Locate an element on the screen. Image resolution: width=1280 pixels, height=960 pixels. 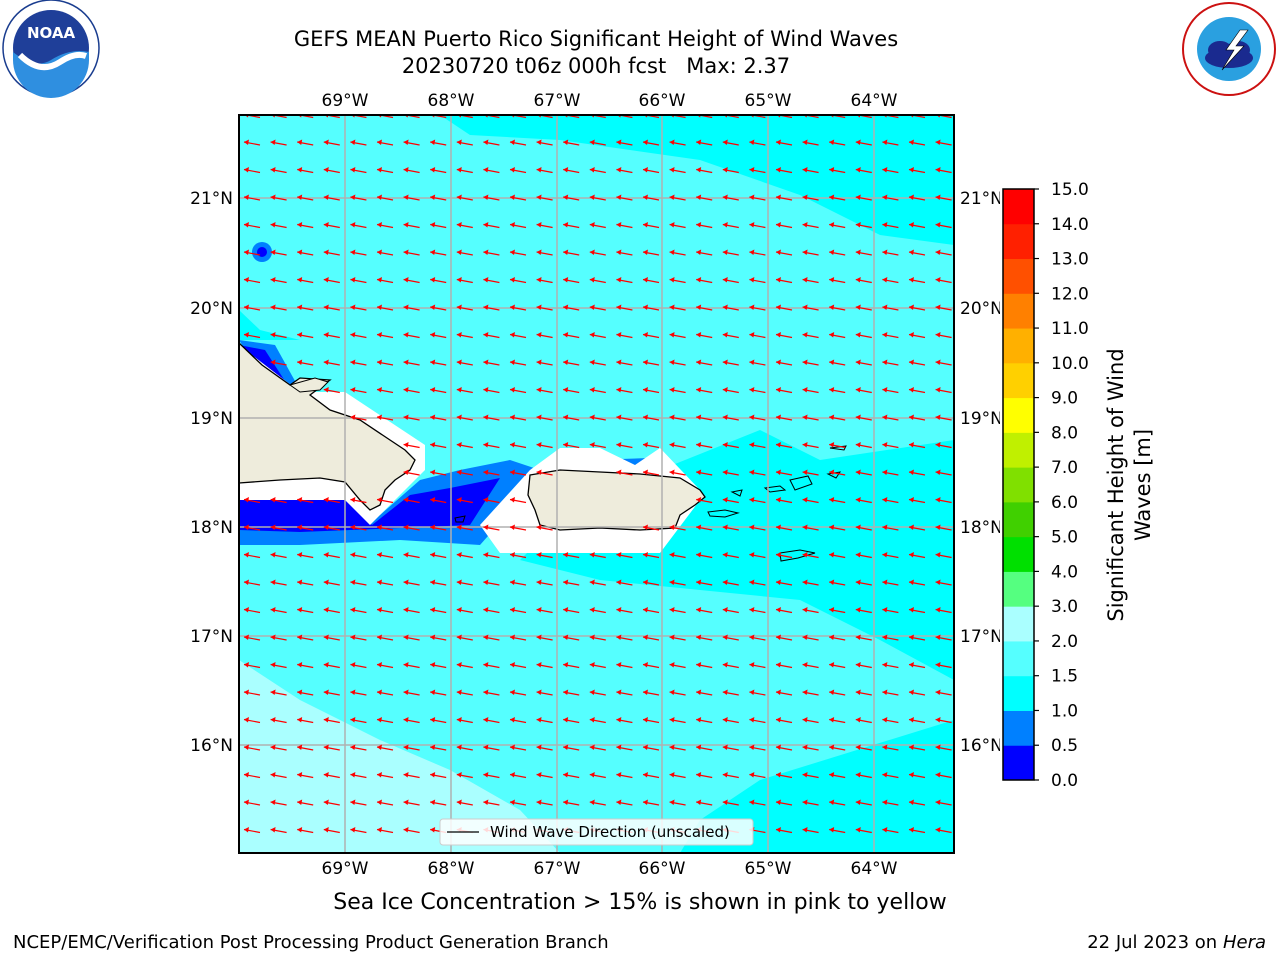
lon-label: 68°W is located at coordinates (451, 869).